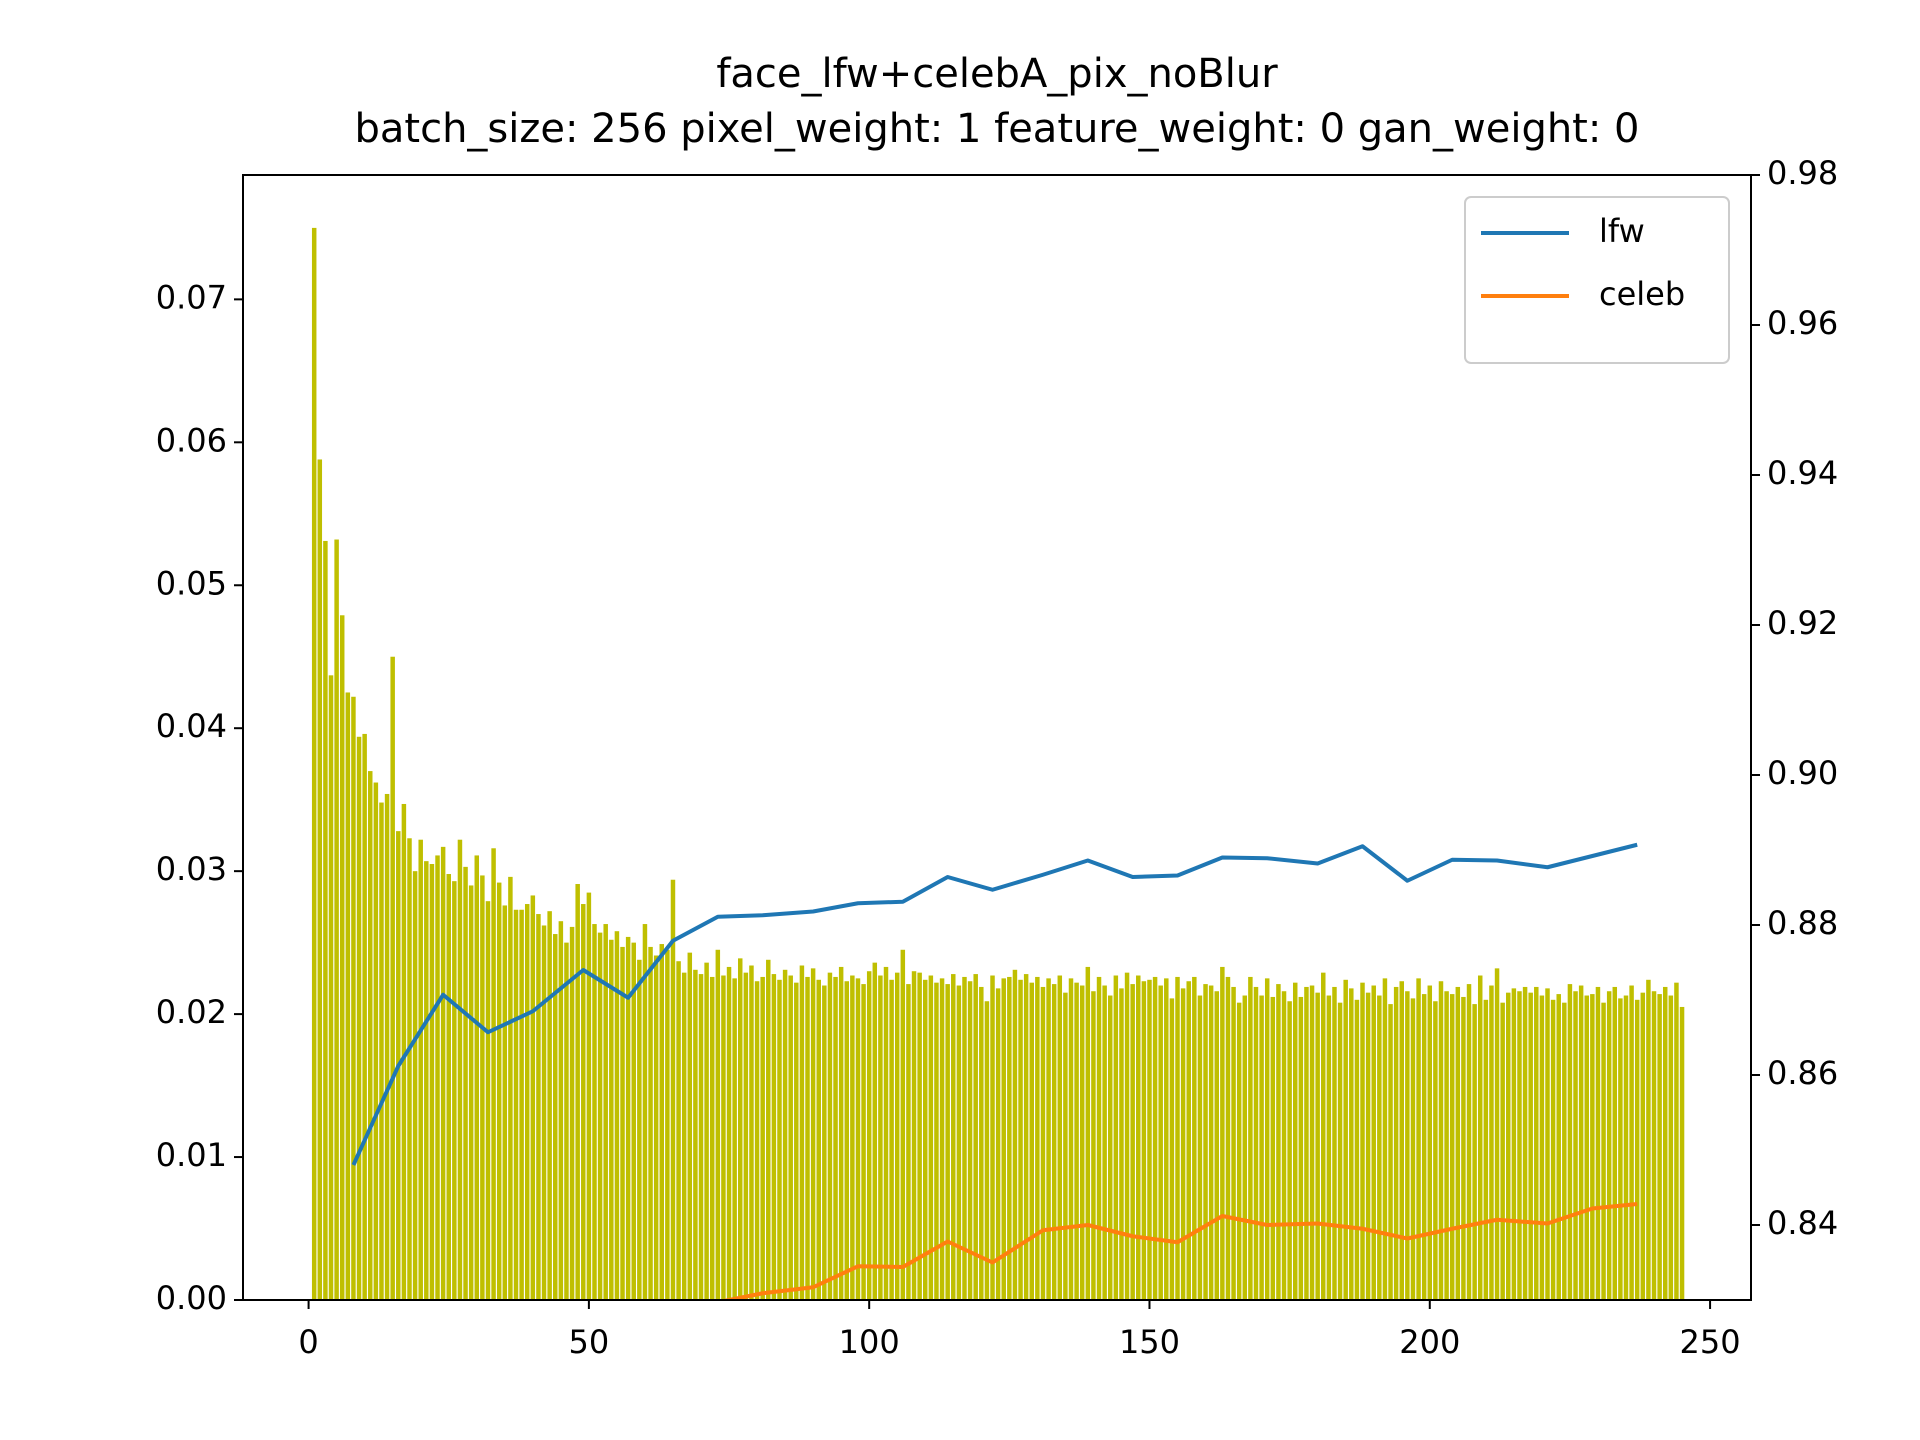 Image resolution: width=1920 pixels, height=1440 pixels. What do you see at coordinates (589, 1342) in the screenshot?
I see `x-tick-label: 50` at bounding box center [589, 1342].